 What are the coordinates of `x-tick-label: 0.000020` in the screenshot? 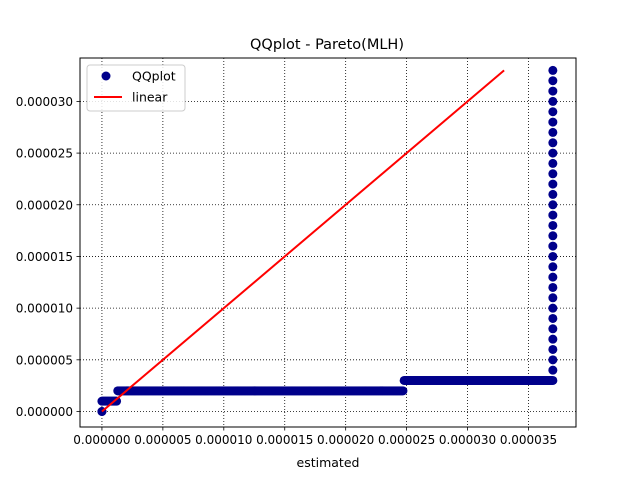 It's located at (345, 440).